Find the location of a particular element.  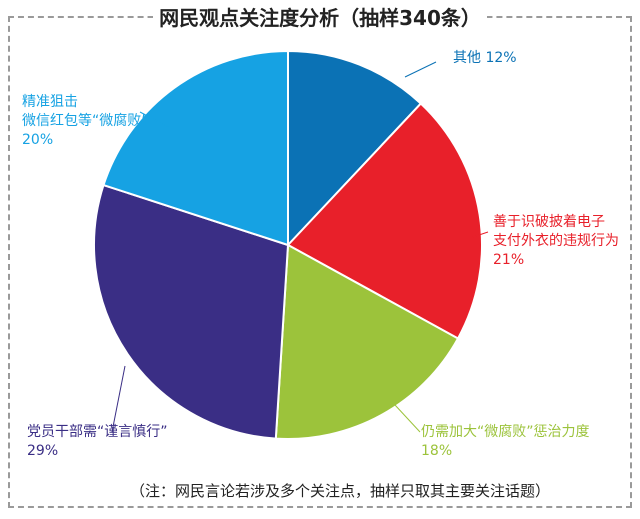

slice-label-4-line-1: 微信红包等“微腐败” is located at coordinates (85, 121).